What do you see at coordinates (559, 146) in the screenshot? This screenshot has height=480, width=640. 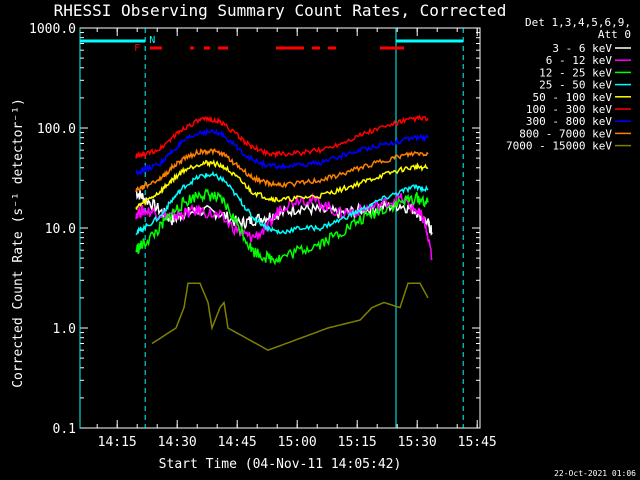 I see `legend-entry-label: 7000 - 15000 keV` at bounding box center [559, 146].